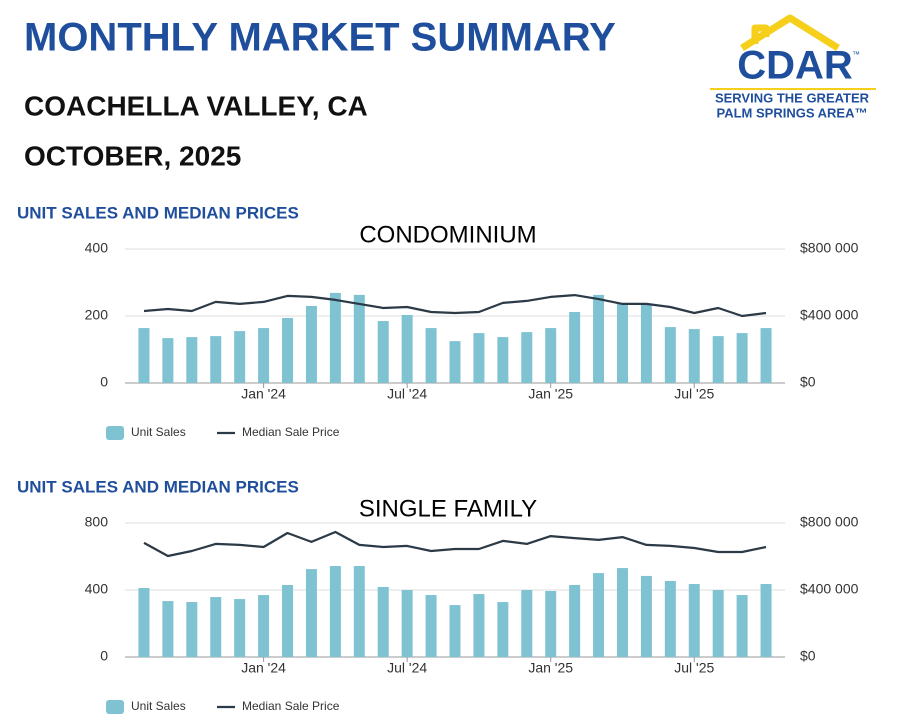 This screenshot has width=900, height=726. Describe the element at coordinates (447, 234) in the screenshot. I see `chart-subtitle: CONDOMINIUM` at that location.